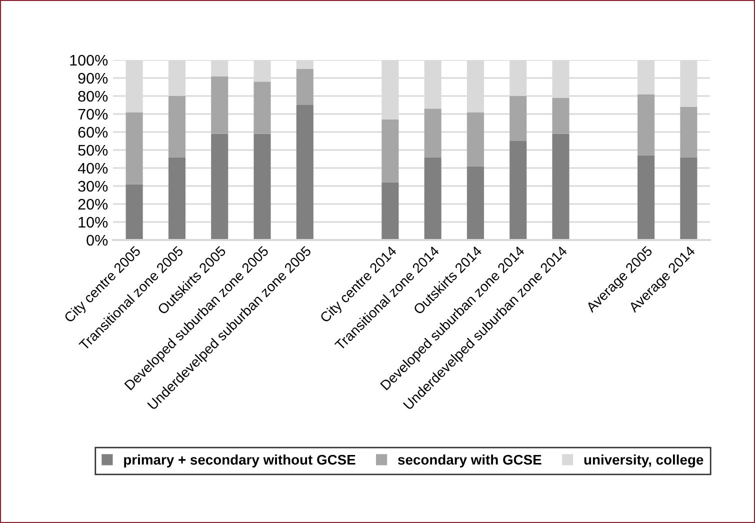 This screenshot has width=755, height=523. I want to click on y-tick-label: 50%, so click(93, 150).